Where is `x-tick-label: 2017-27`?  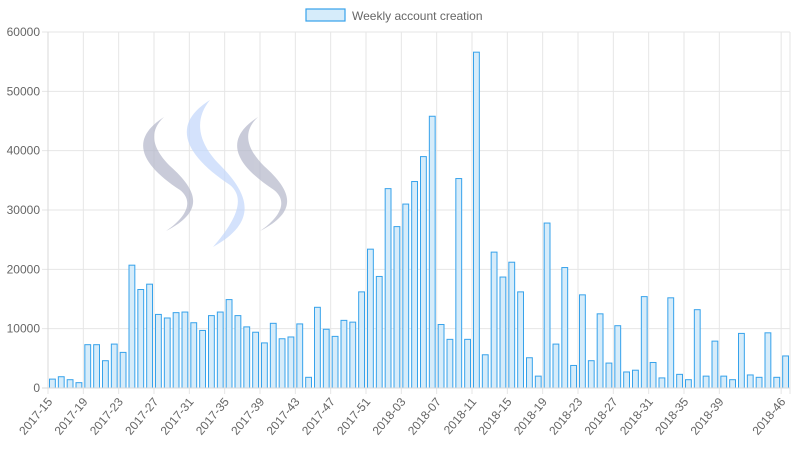
x-tick-label: 2017-27 is located at coordinates (141, 416).